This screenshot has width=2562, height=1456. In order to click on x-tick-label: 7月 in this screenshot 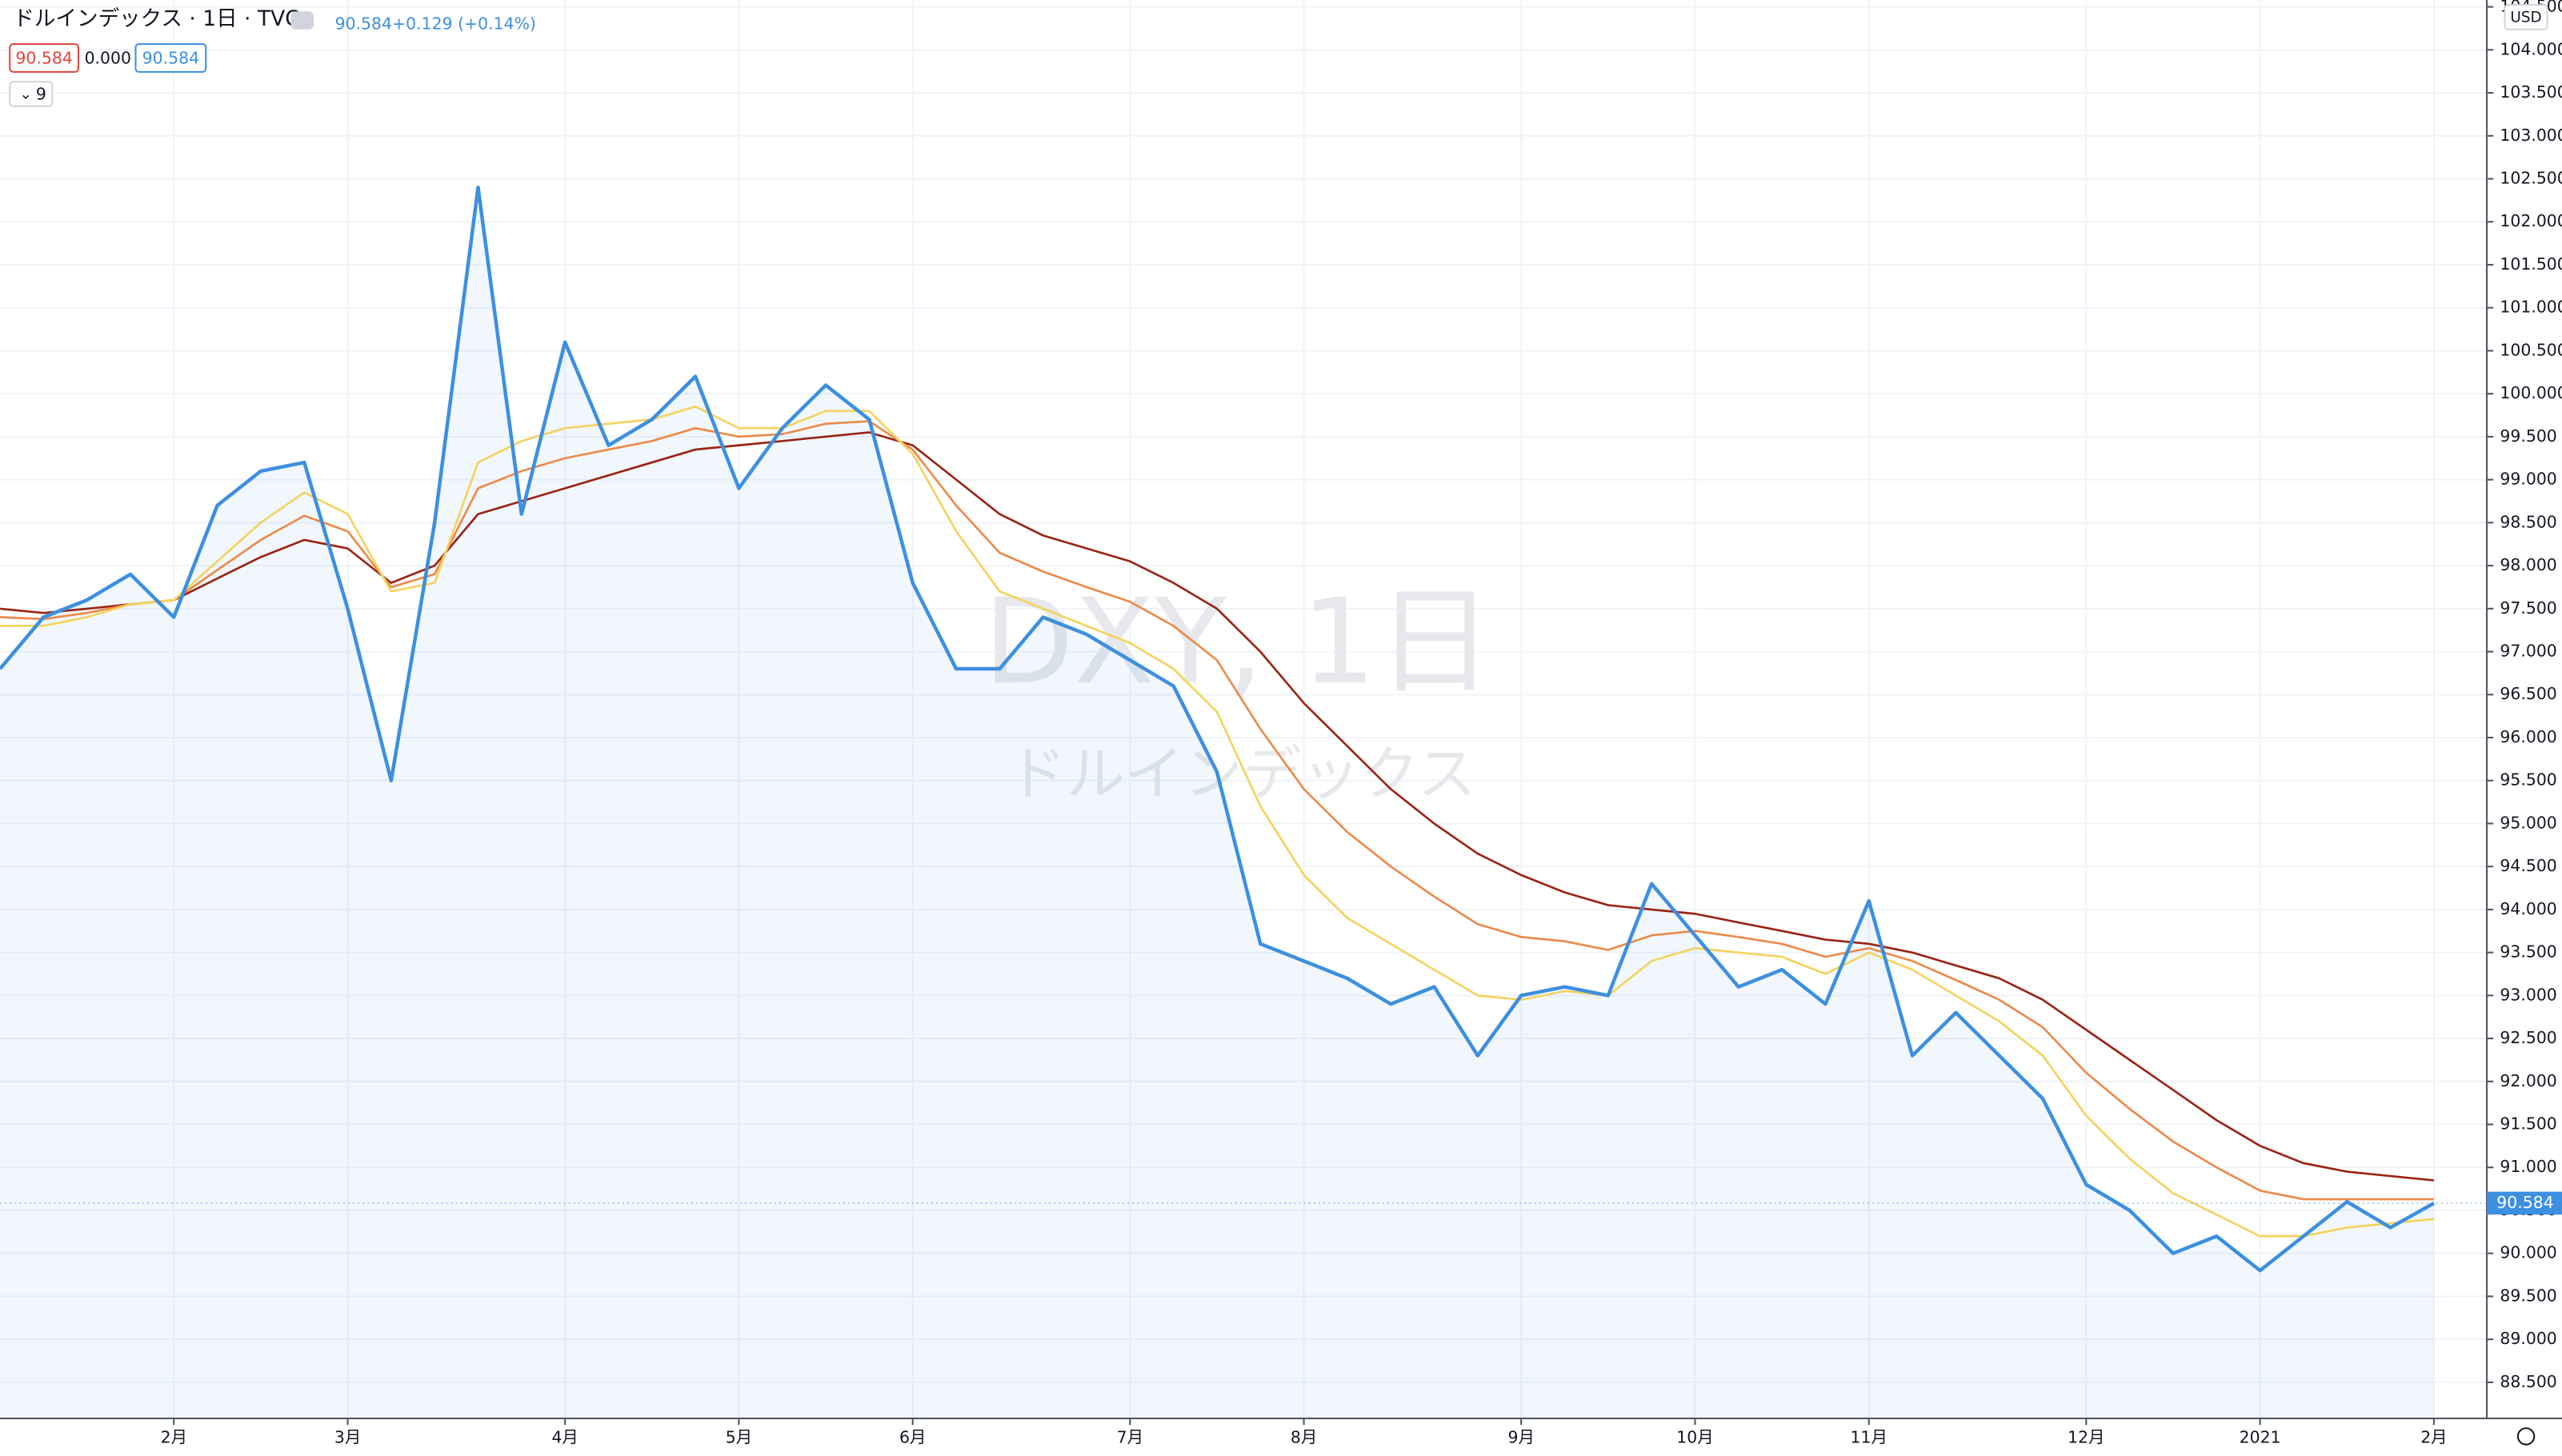, I will do `click(1130, 1437)`.